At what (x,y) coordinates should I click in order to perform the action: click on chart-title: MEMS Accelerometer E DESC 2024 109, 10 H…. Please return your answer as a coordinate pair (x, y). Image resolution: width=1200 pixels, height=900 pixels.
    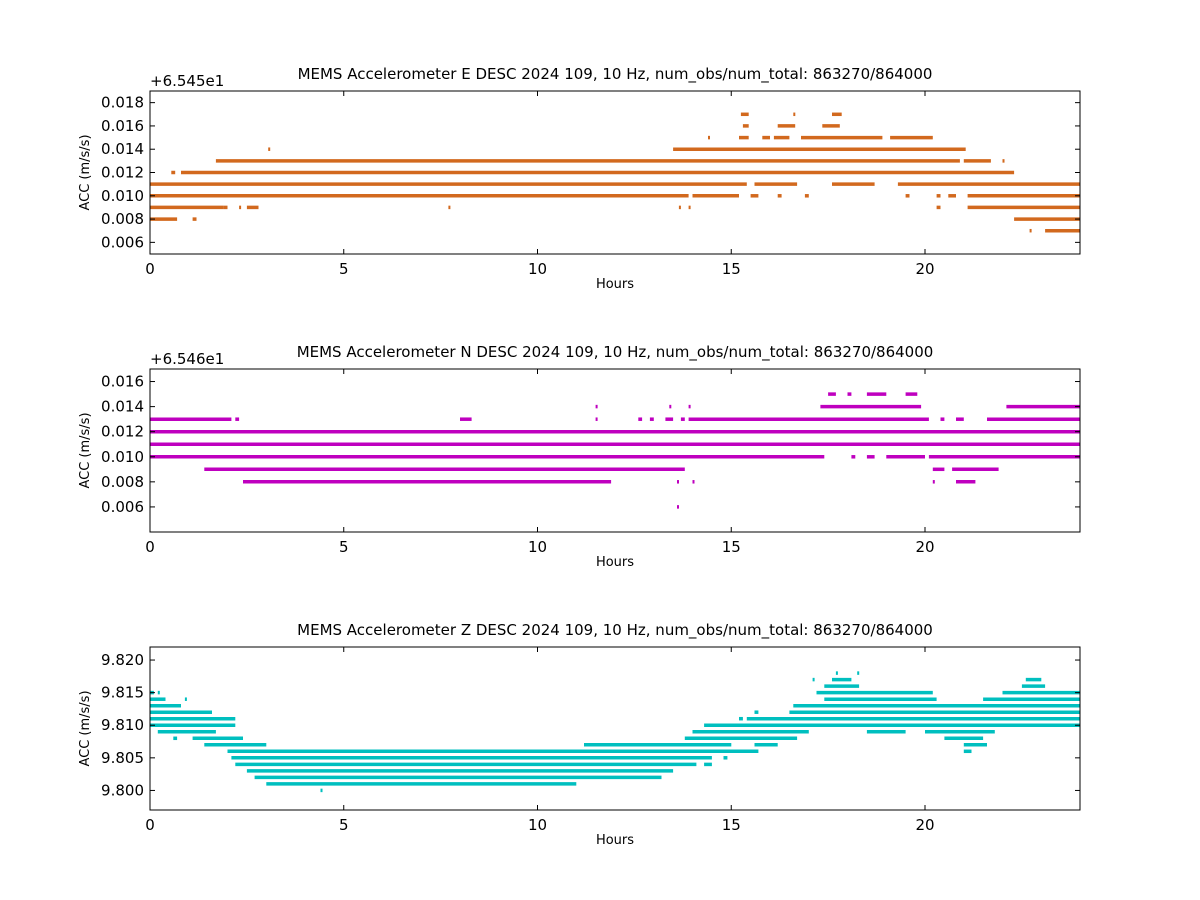
    Looking at the image, I should click on (615, 74).